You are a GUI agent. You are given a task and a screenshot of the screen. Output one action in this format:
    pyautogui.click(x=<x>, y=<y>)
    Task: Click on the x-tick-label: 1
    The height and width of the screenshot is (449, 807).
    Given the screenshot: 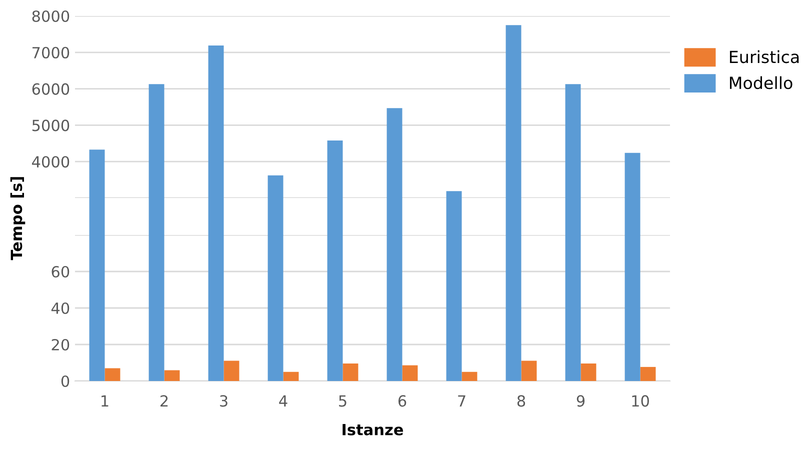 What is the action you would take?
    pyautogui.click(x=105, y=400)
    